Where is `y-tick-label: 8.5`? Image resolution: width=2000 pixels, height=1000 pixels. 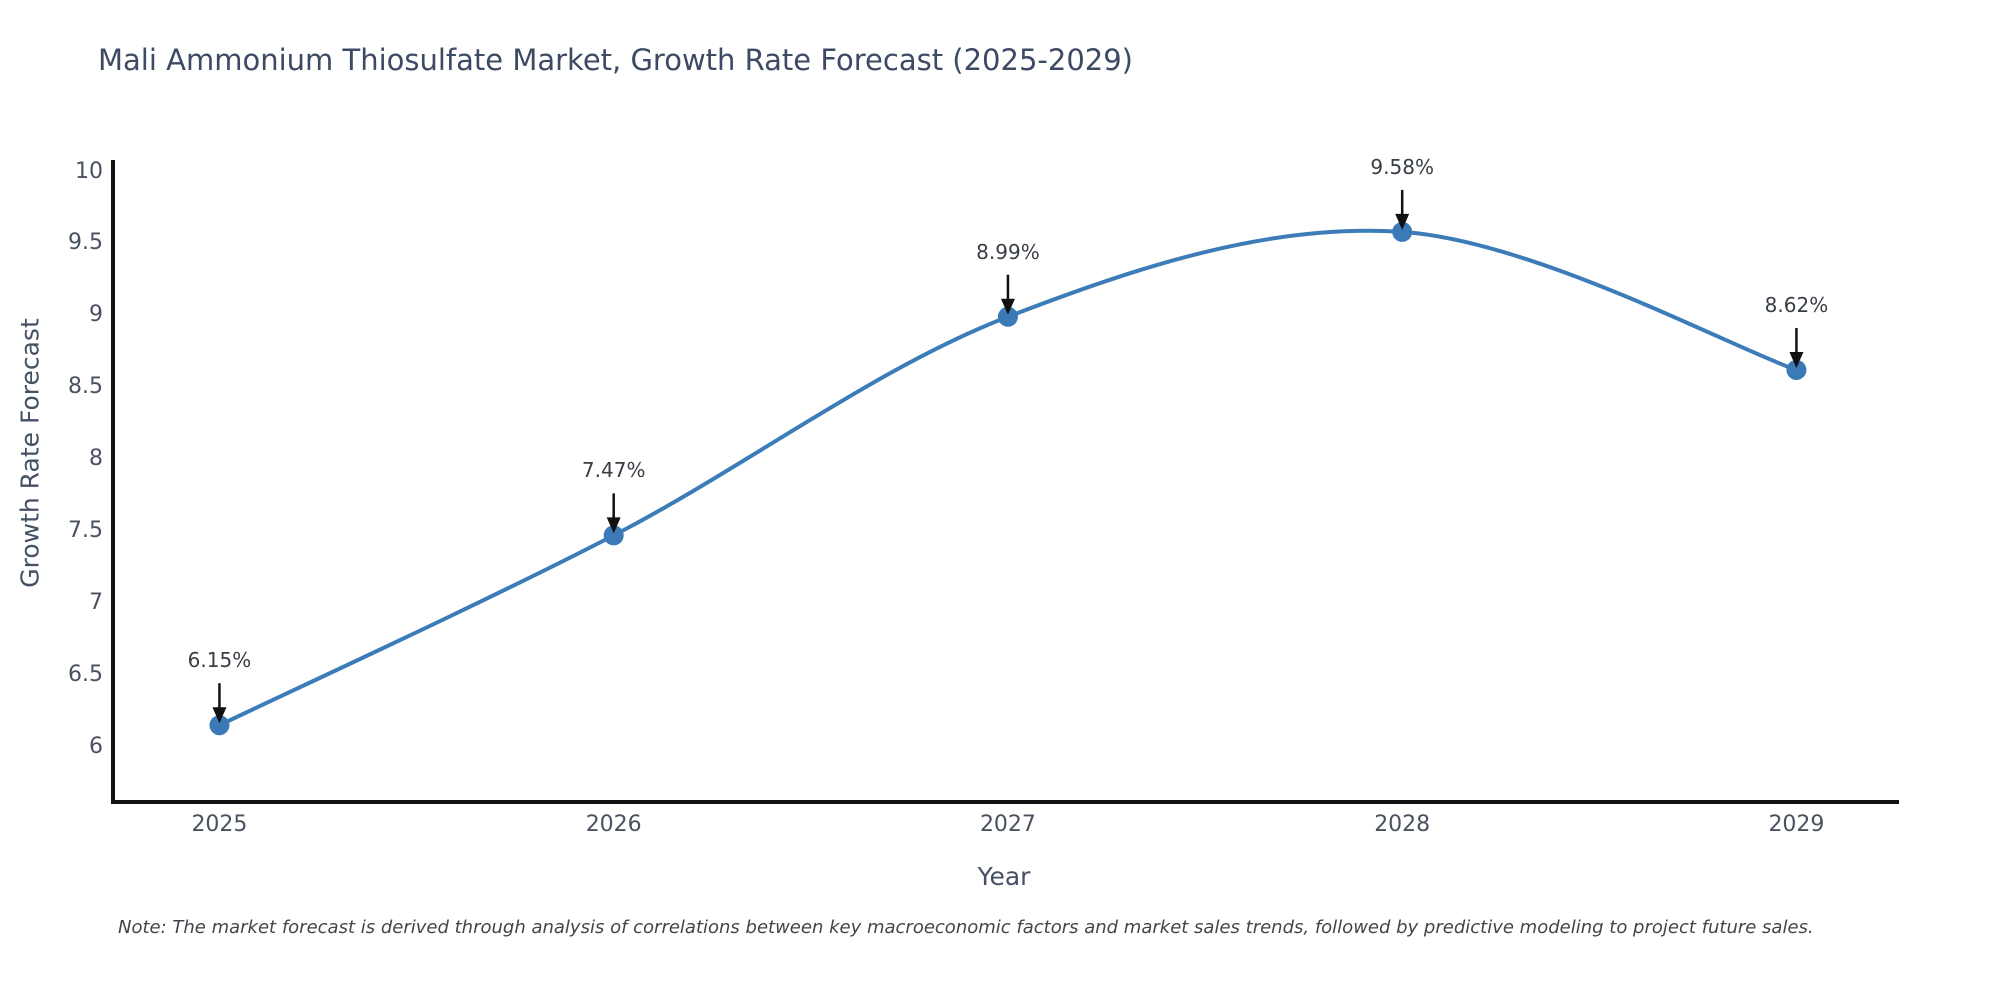
y-tick-label: 8.5 is located at coordinates (85, 387).